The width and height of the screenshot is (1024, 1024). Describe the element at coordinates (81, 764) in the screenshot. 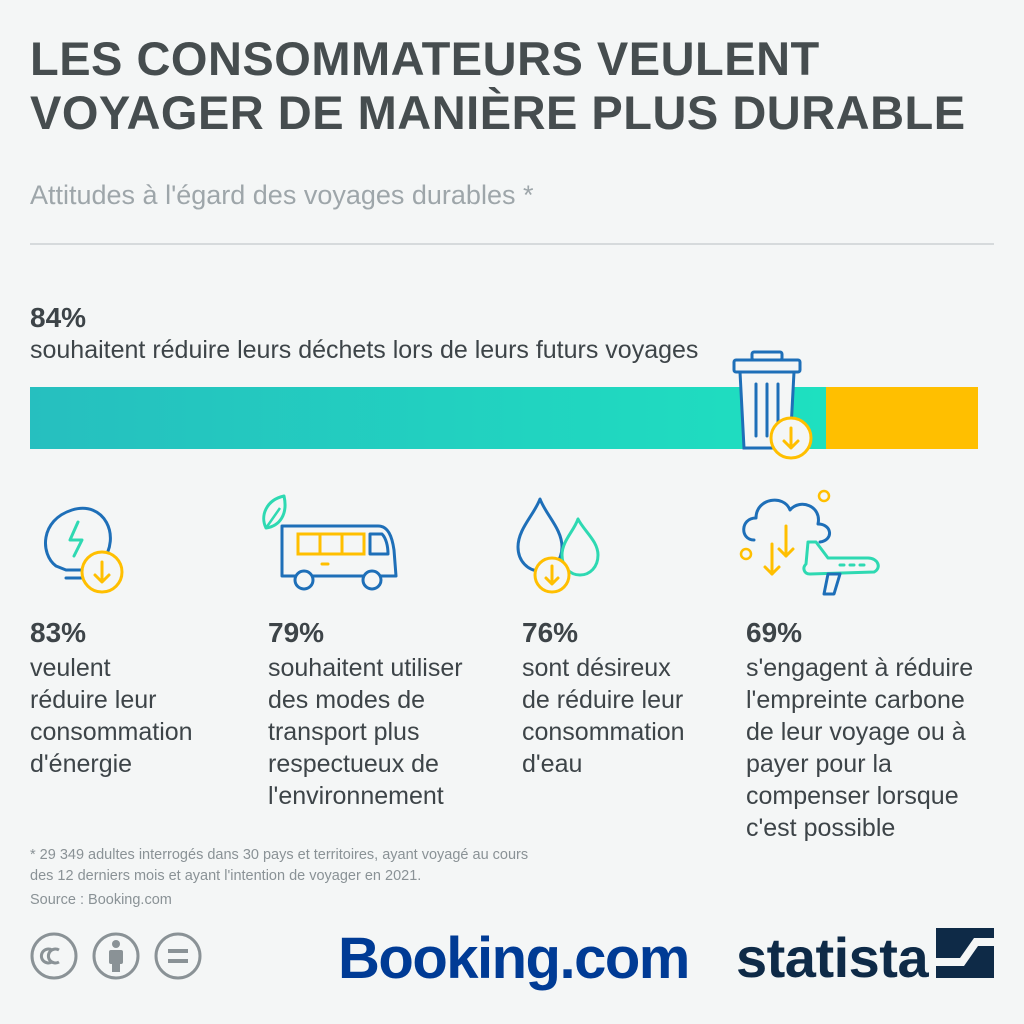

I see `stat-energy-label-line: d'énergie` at that location.